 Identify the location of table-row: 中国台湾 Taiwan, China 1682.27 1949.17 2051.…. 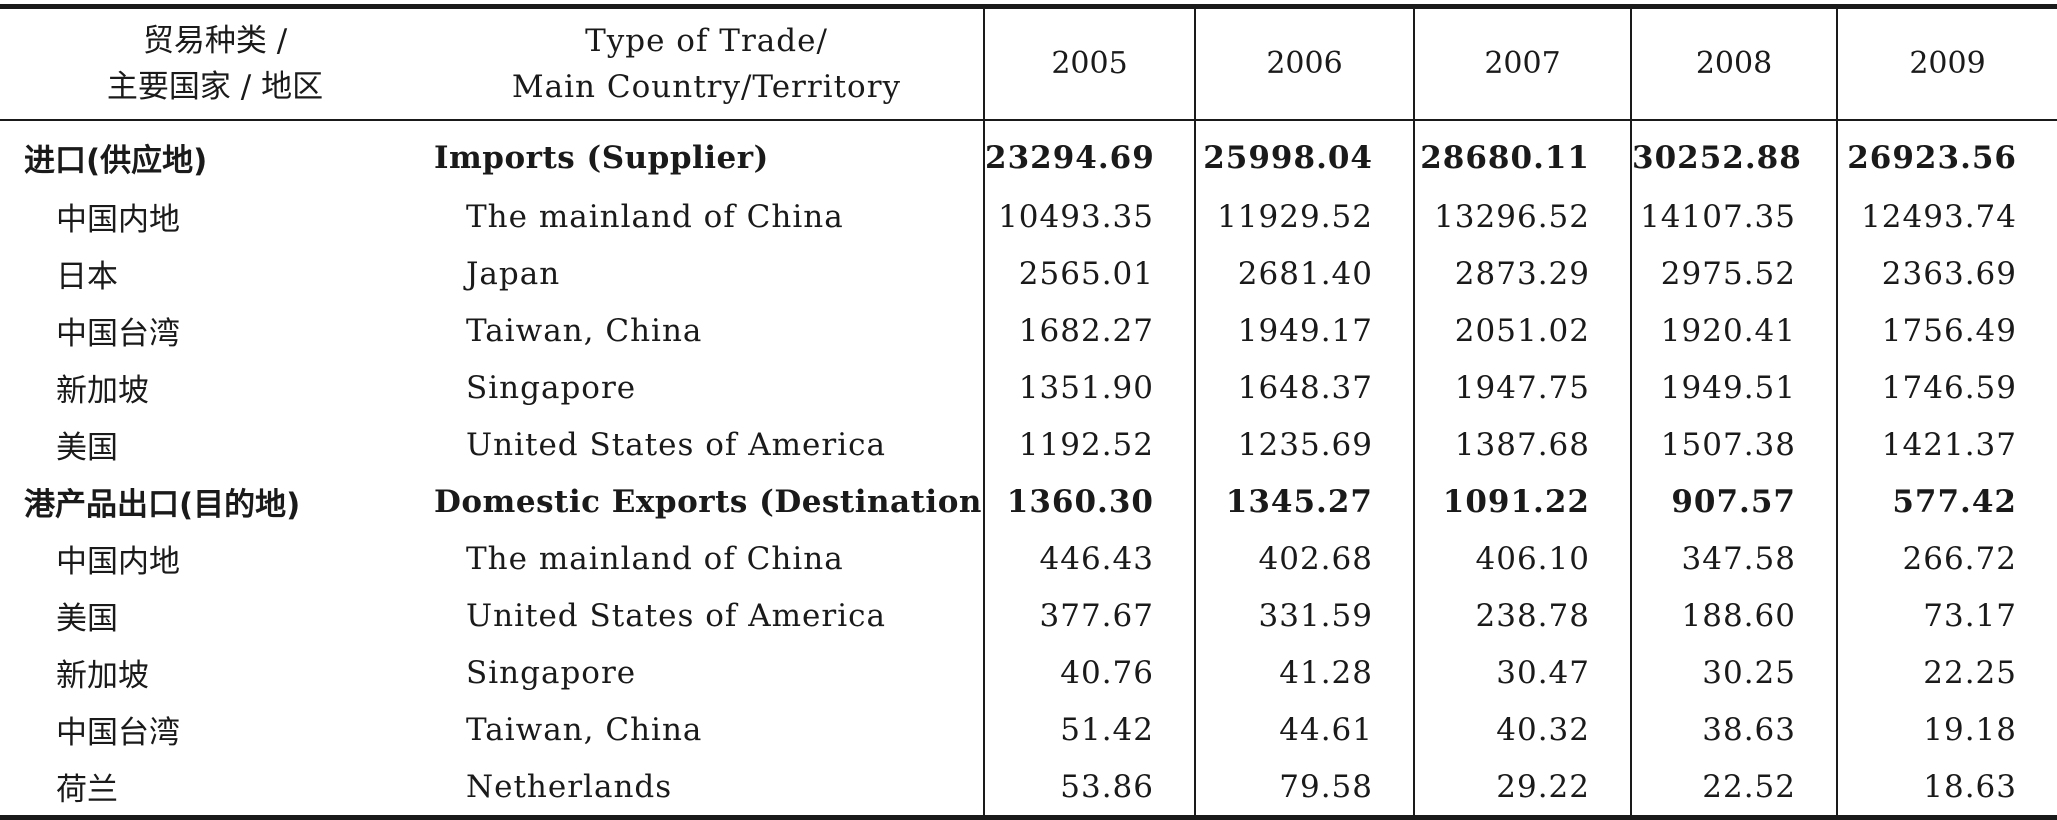
(1028, 330).